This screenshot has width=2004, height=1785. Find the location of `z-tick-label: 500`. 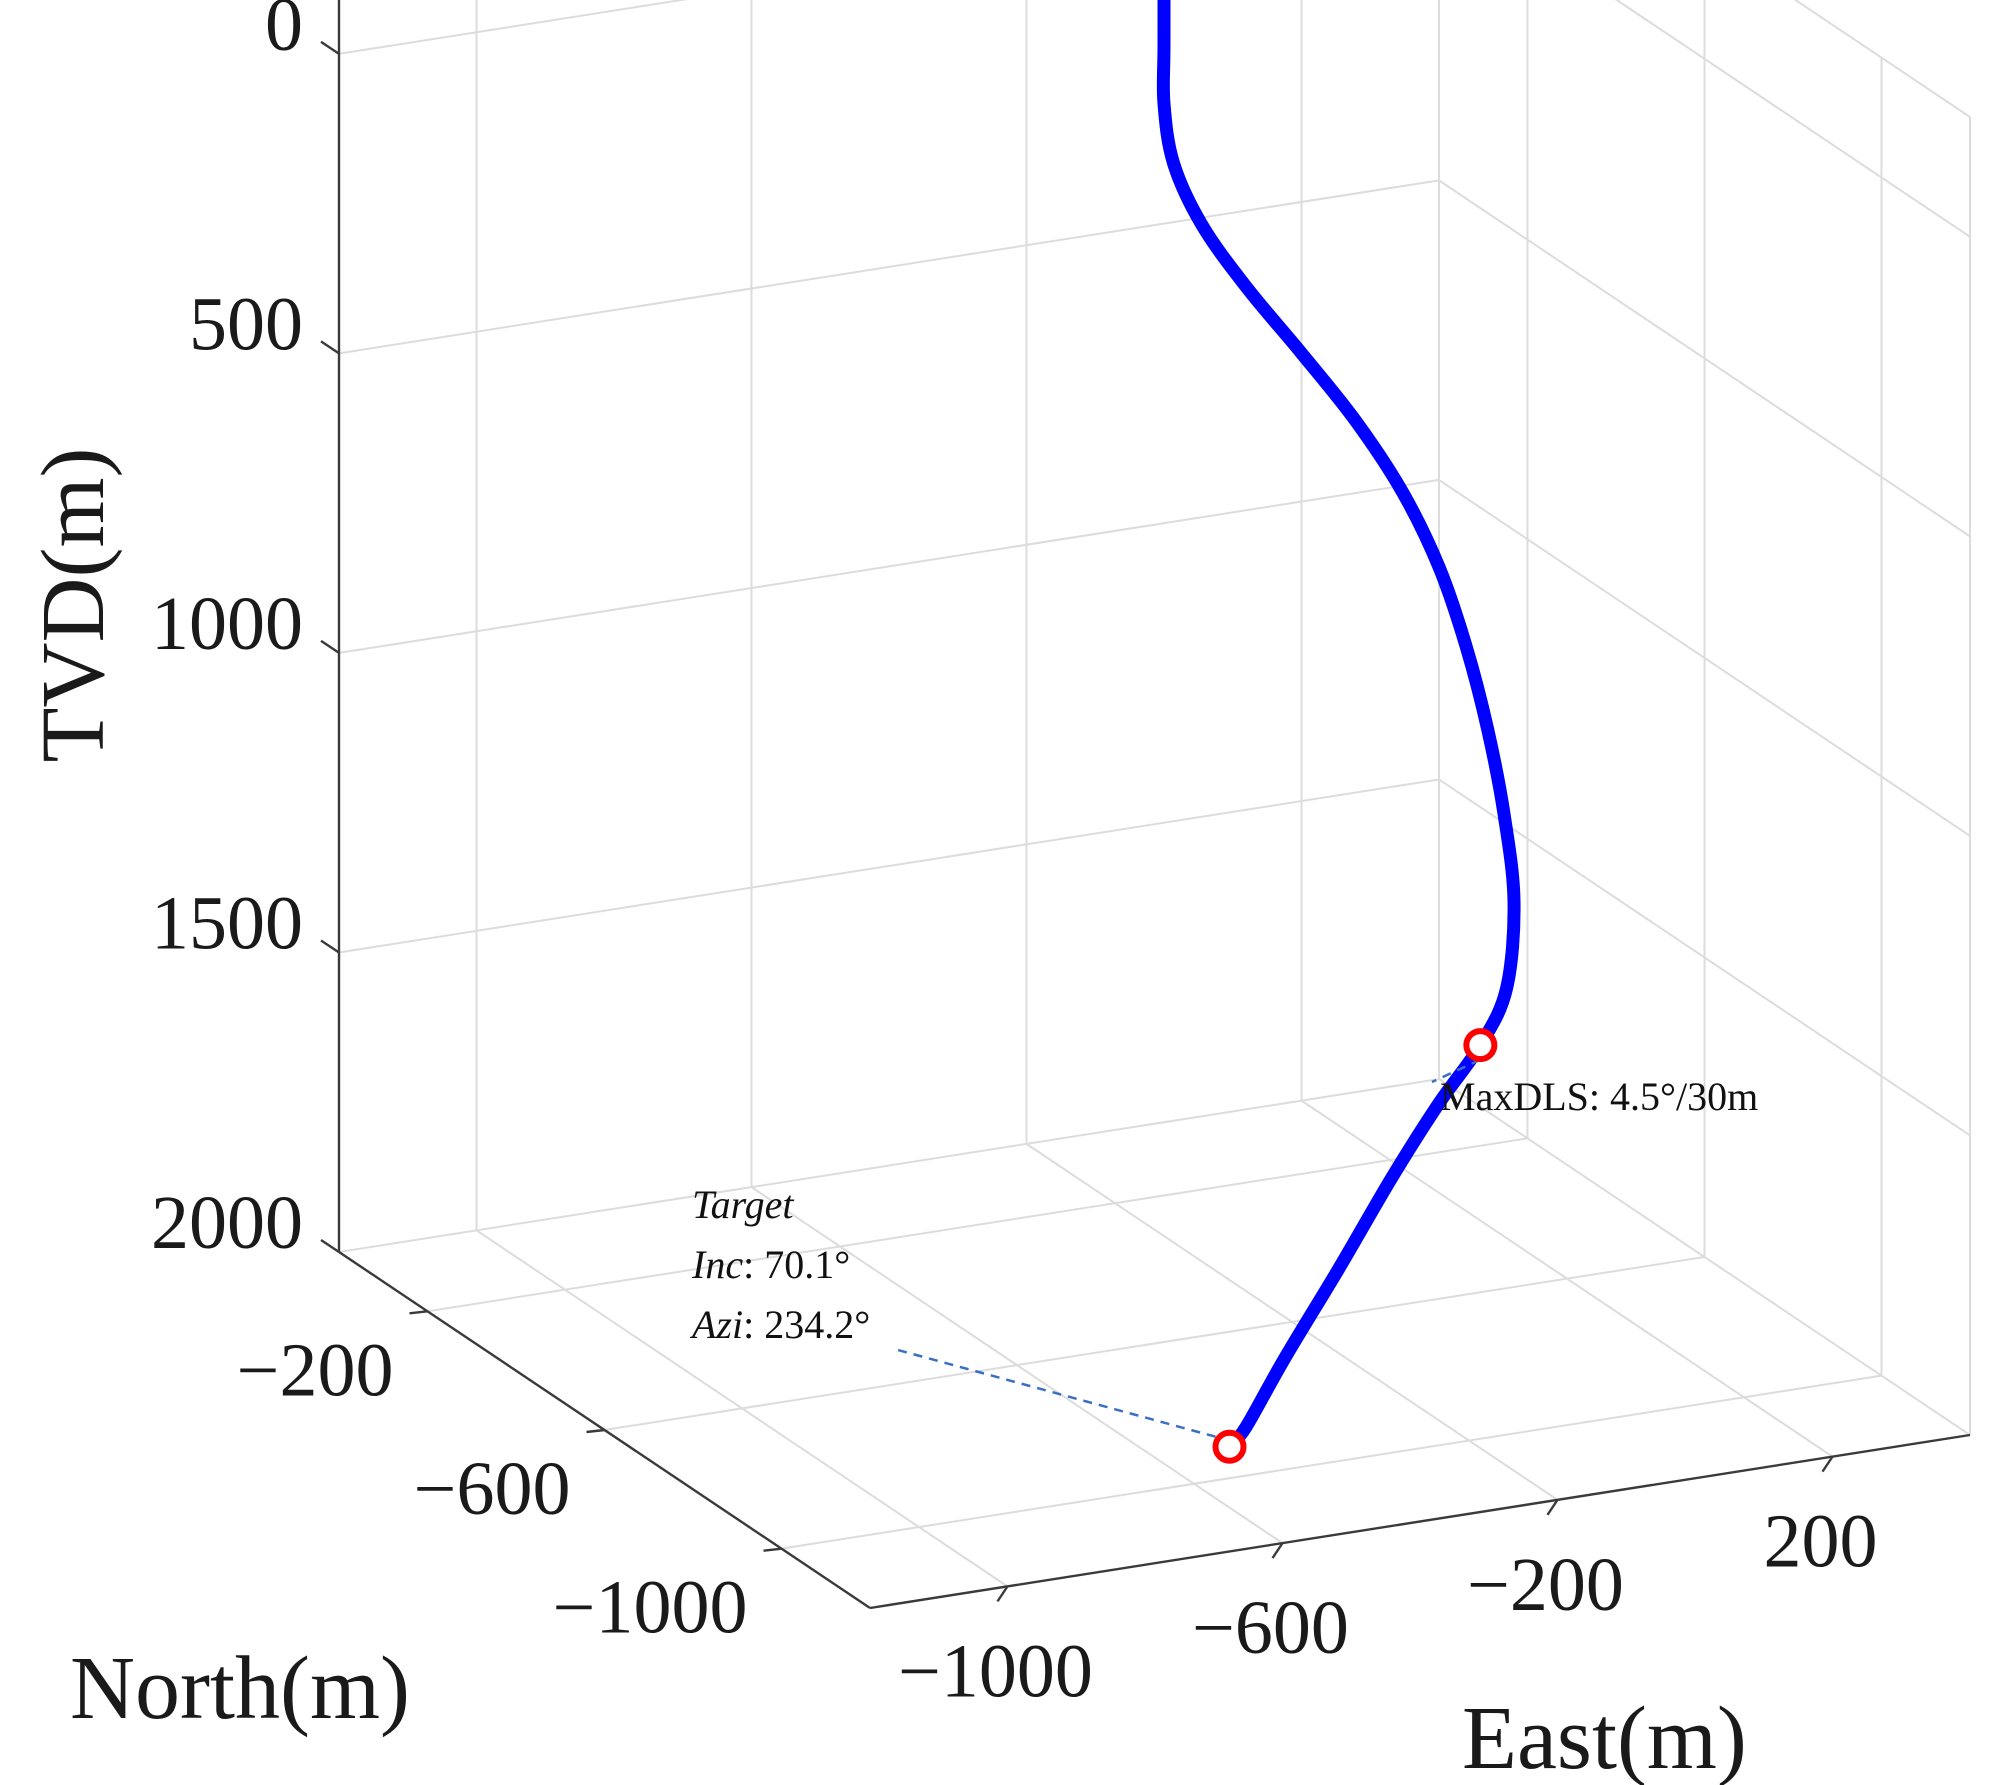

z-tick-label: 500 is located at coordinates (246, 324).